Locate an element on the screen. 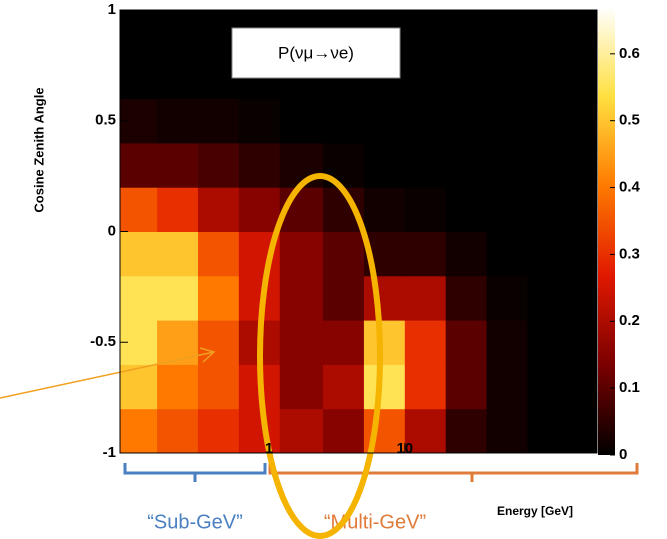 This screenshot has width=667, height=539. arrow is located at coordinates (108, 373).